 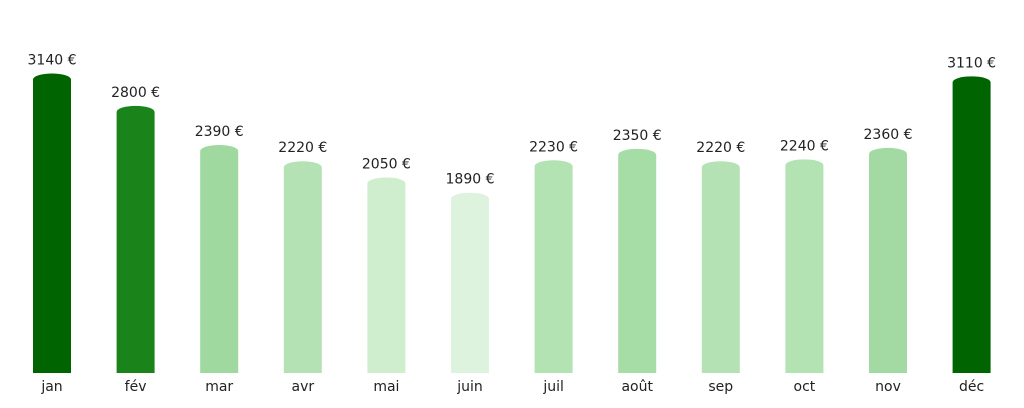 I want to click on data-label: 2360 €, so click(x=888, y=135).